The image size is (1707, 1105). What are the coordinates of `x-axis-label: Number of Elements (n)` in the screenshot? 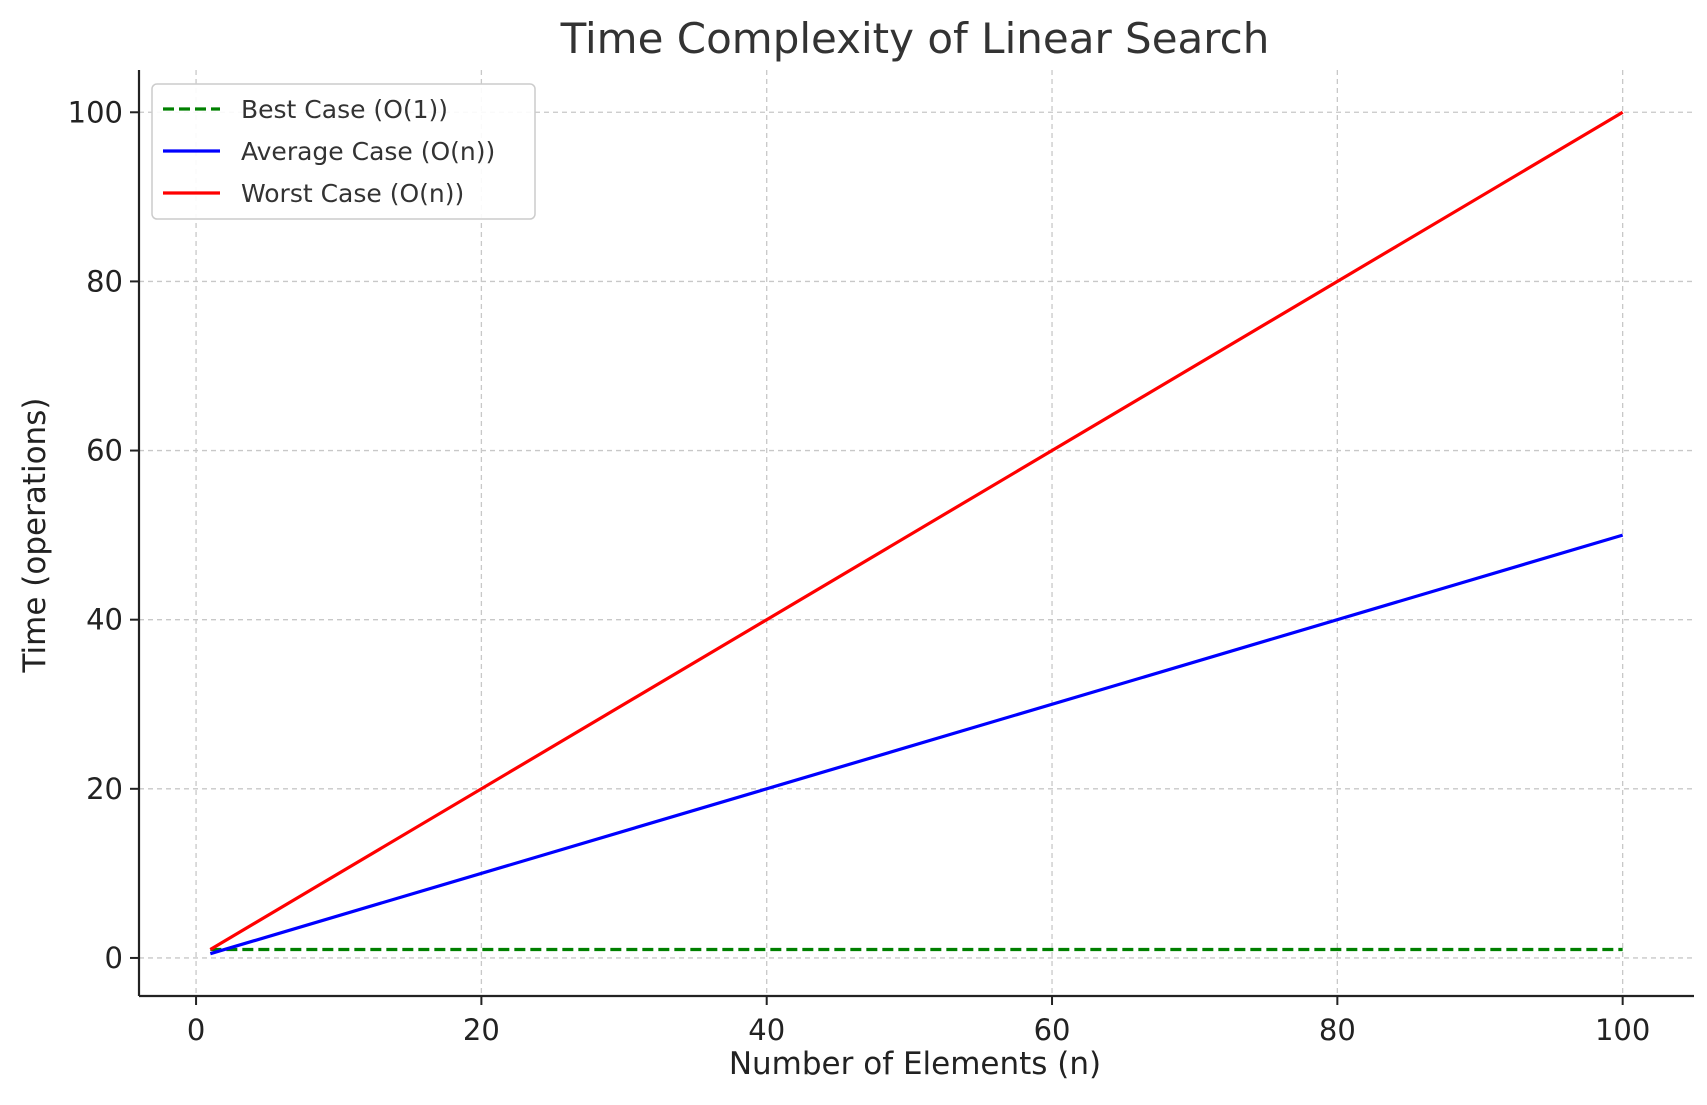 It's located at (915, 1064).